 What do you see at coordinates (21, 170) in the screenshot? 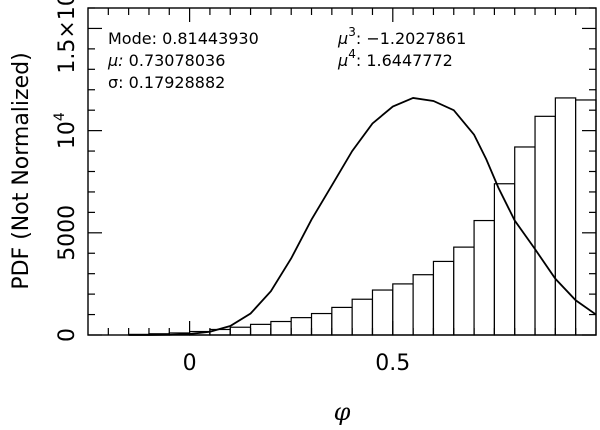
I see `y-axis-title: PDF (Not Normalized)` at bounding box center [21, 170].